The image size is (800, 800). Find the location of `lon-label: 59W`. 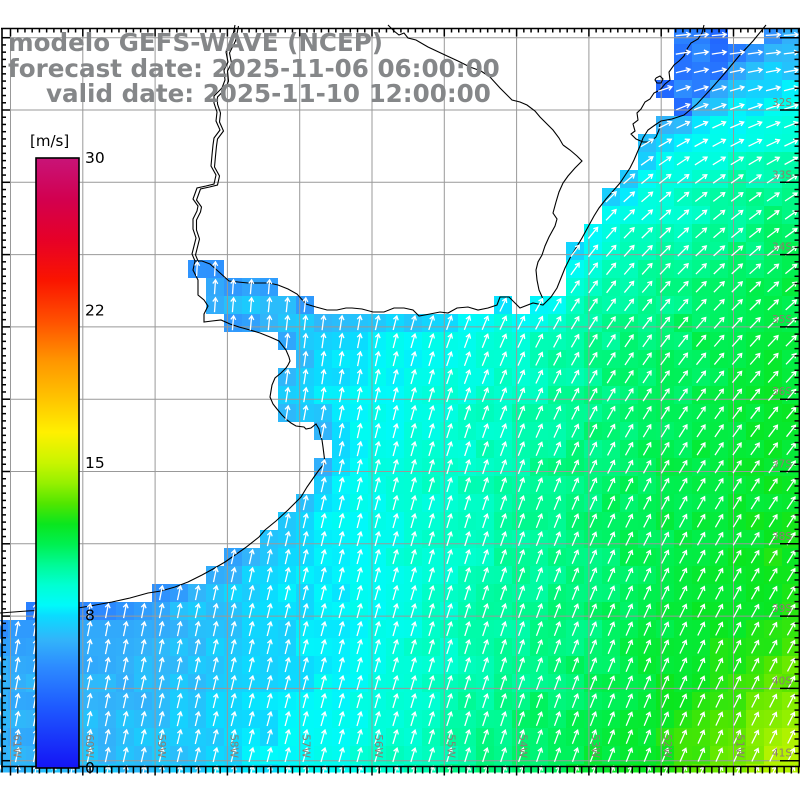

lon-label: 59W is located at coordinates (161, 746).